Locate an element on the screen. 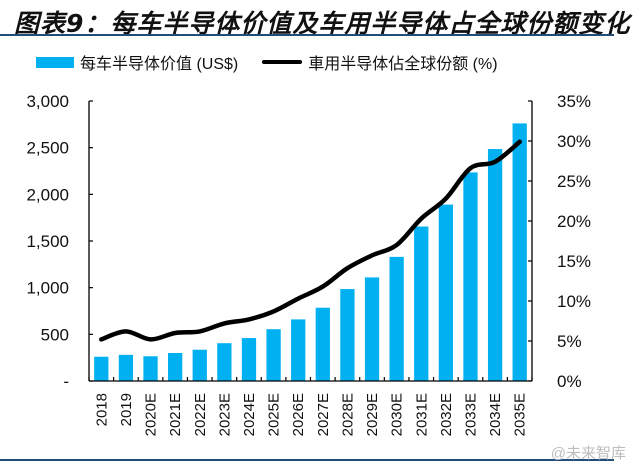 Image resolution: width=640 pixels, height=472 pixels. x-tick-label: 2030E is located at coordinates (397, 414).